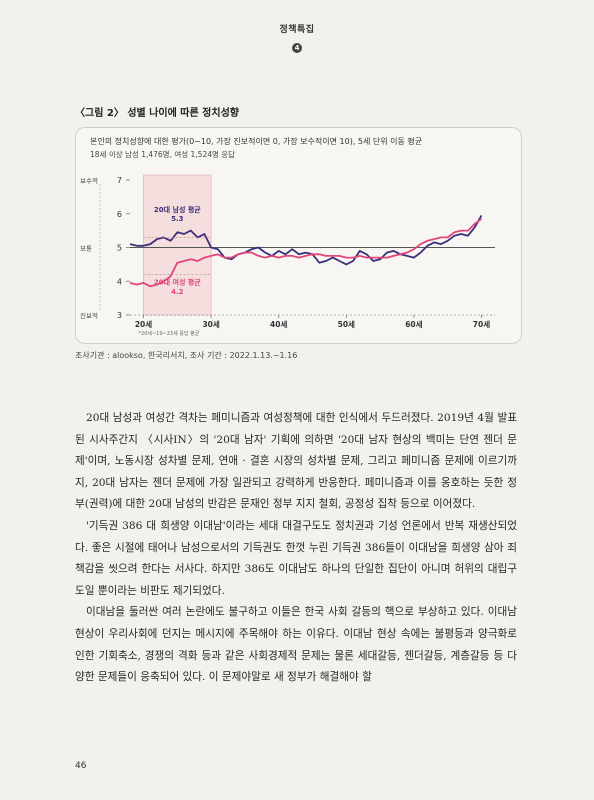 This screenshot has width=594, height=800. I want to click on y-side-label: 보통, so click(86, 249).